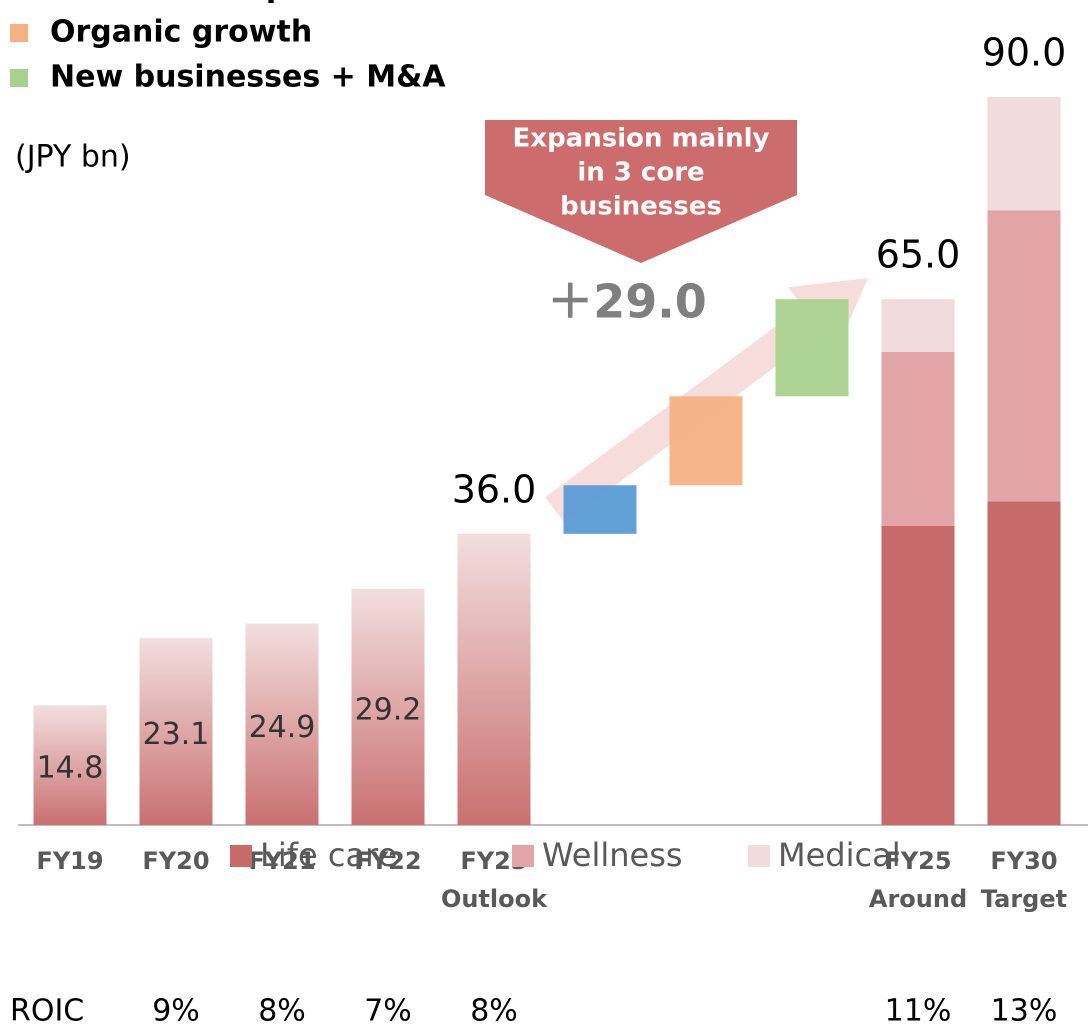  What do you see at coordinates (917, 861) in the screenshot?
I see `x-tick-label: FY25` at bounding box center [917, 861].